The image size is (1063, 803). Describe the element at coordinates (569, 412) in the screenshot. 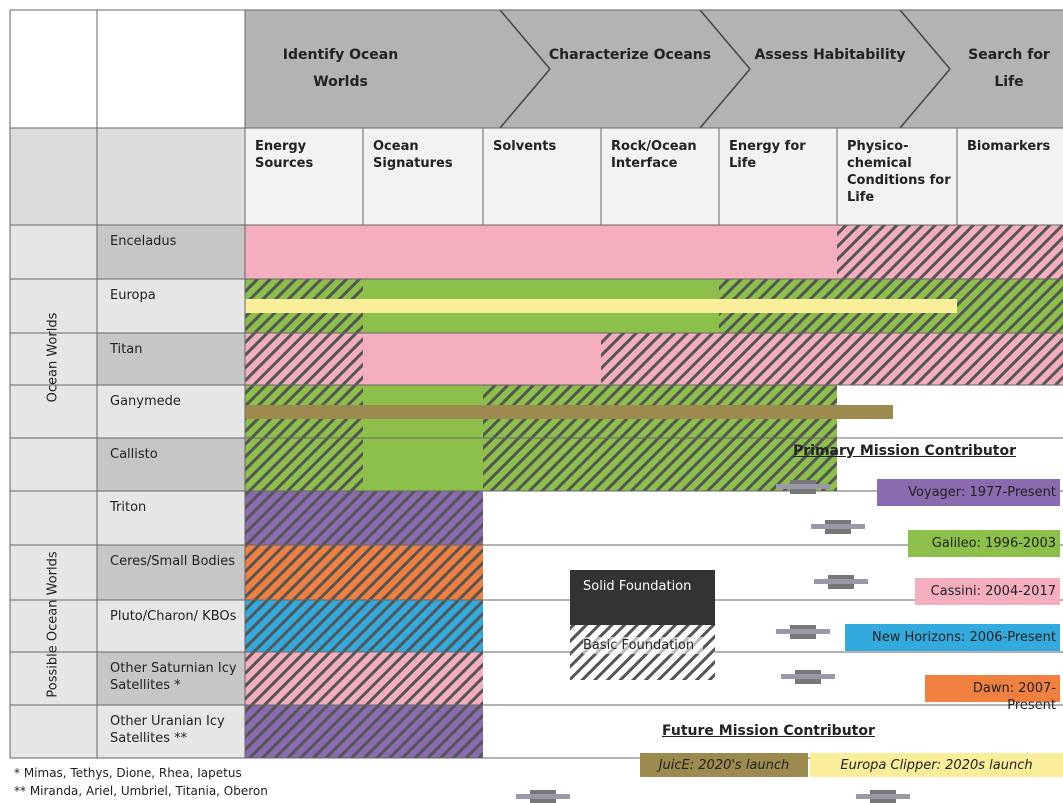

I see `juice-bar` at that location.